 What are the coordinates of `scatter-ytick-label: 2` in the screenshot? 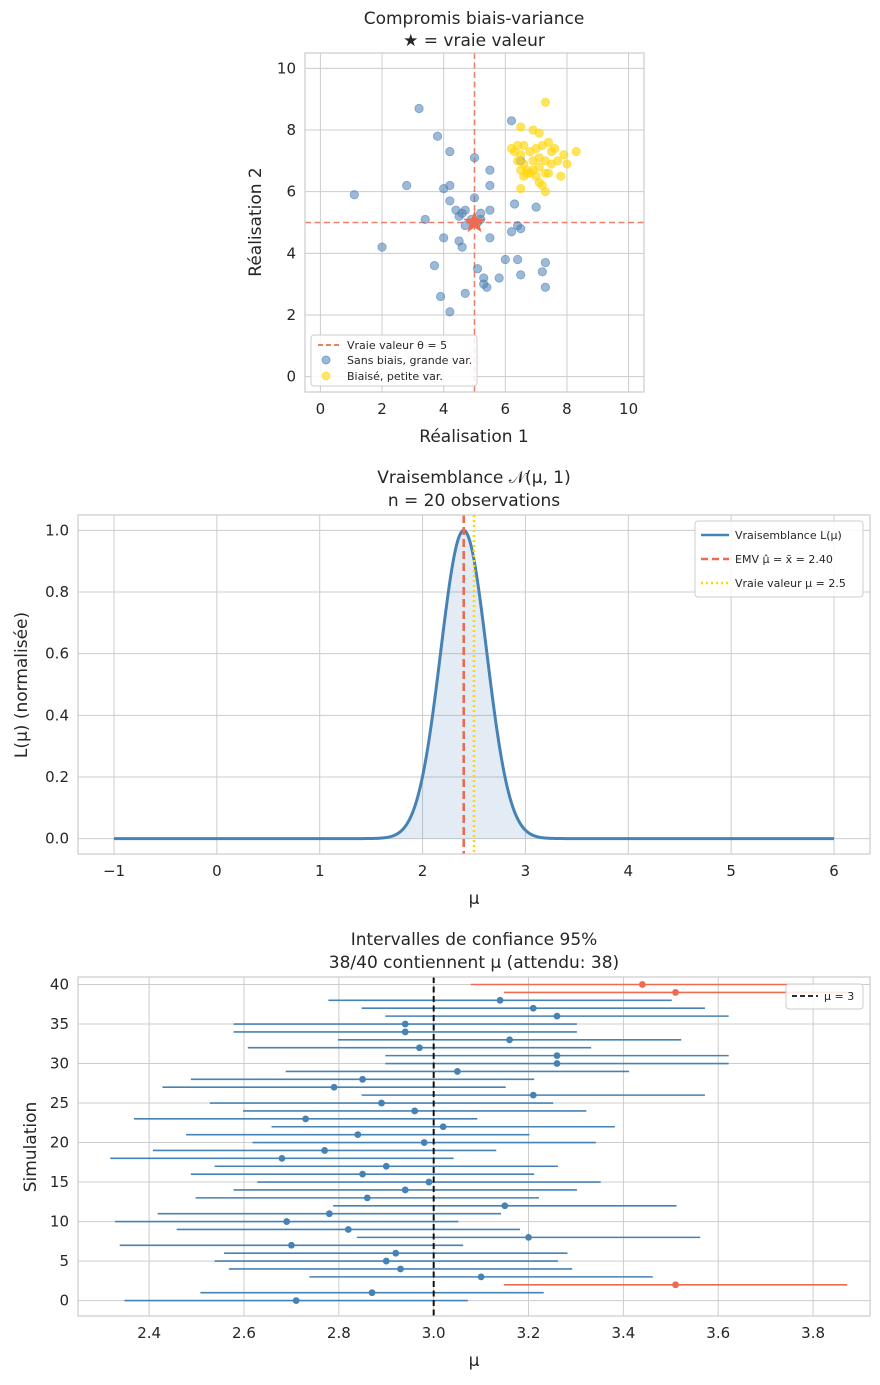 It's located at (291, 315).